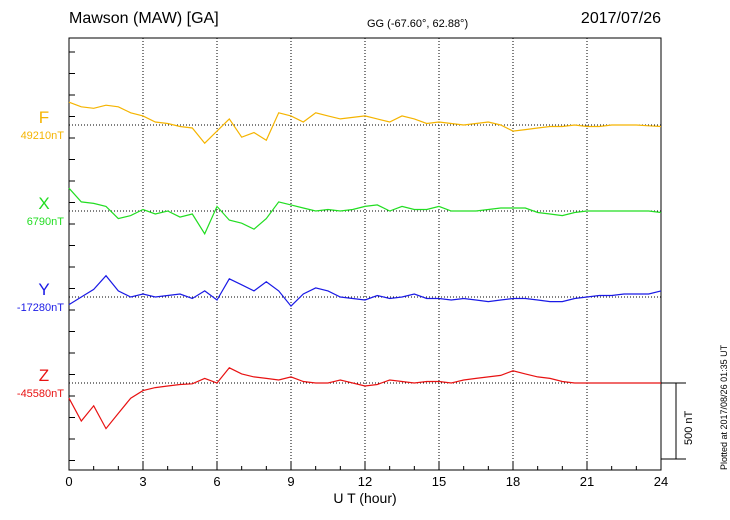  What do you see at coordinates (144, 18) in the screenshot?
I see `station-title: Mawson (MAW) [GA]` at bounding box center [144, 18].